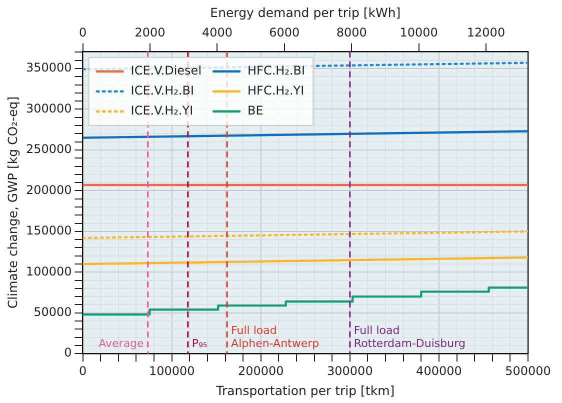  What do you see at coordinates (68, 353) in the screenshot?
I see `y-tick-label: 0` at bounding box center [68, 353].